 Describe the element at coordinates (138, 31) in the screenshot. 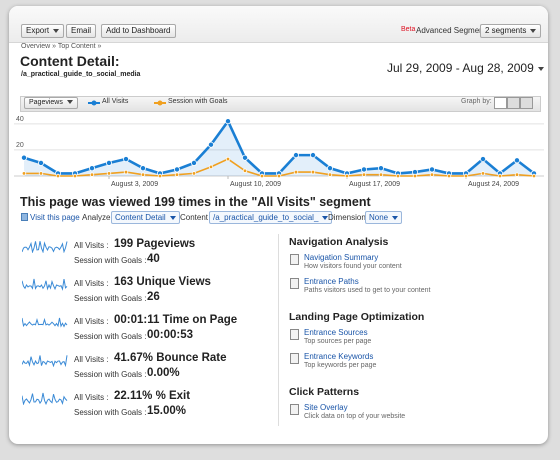

I see `dashboard-button: Add to Dashboard` at that location.